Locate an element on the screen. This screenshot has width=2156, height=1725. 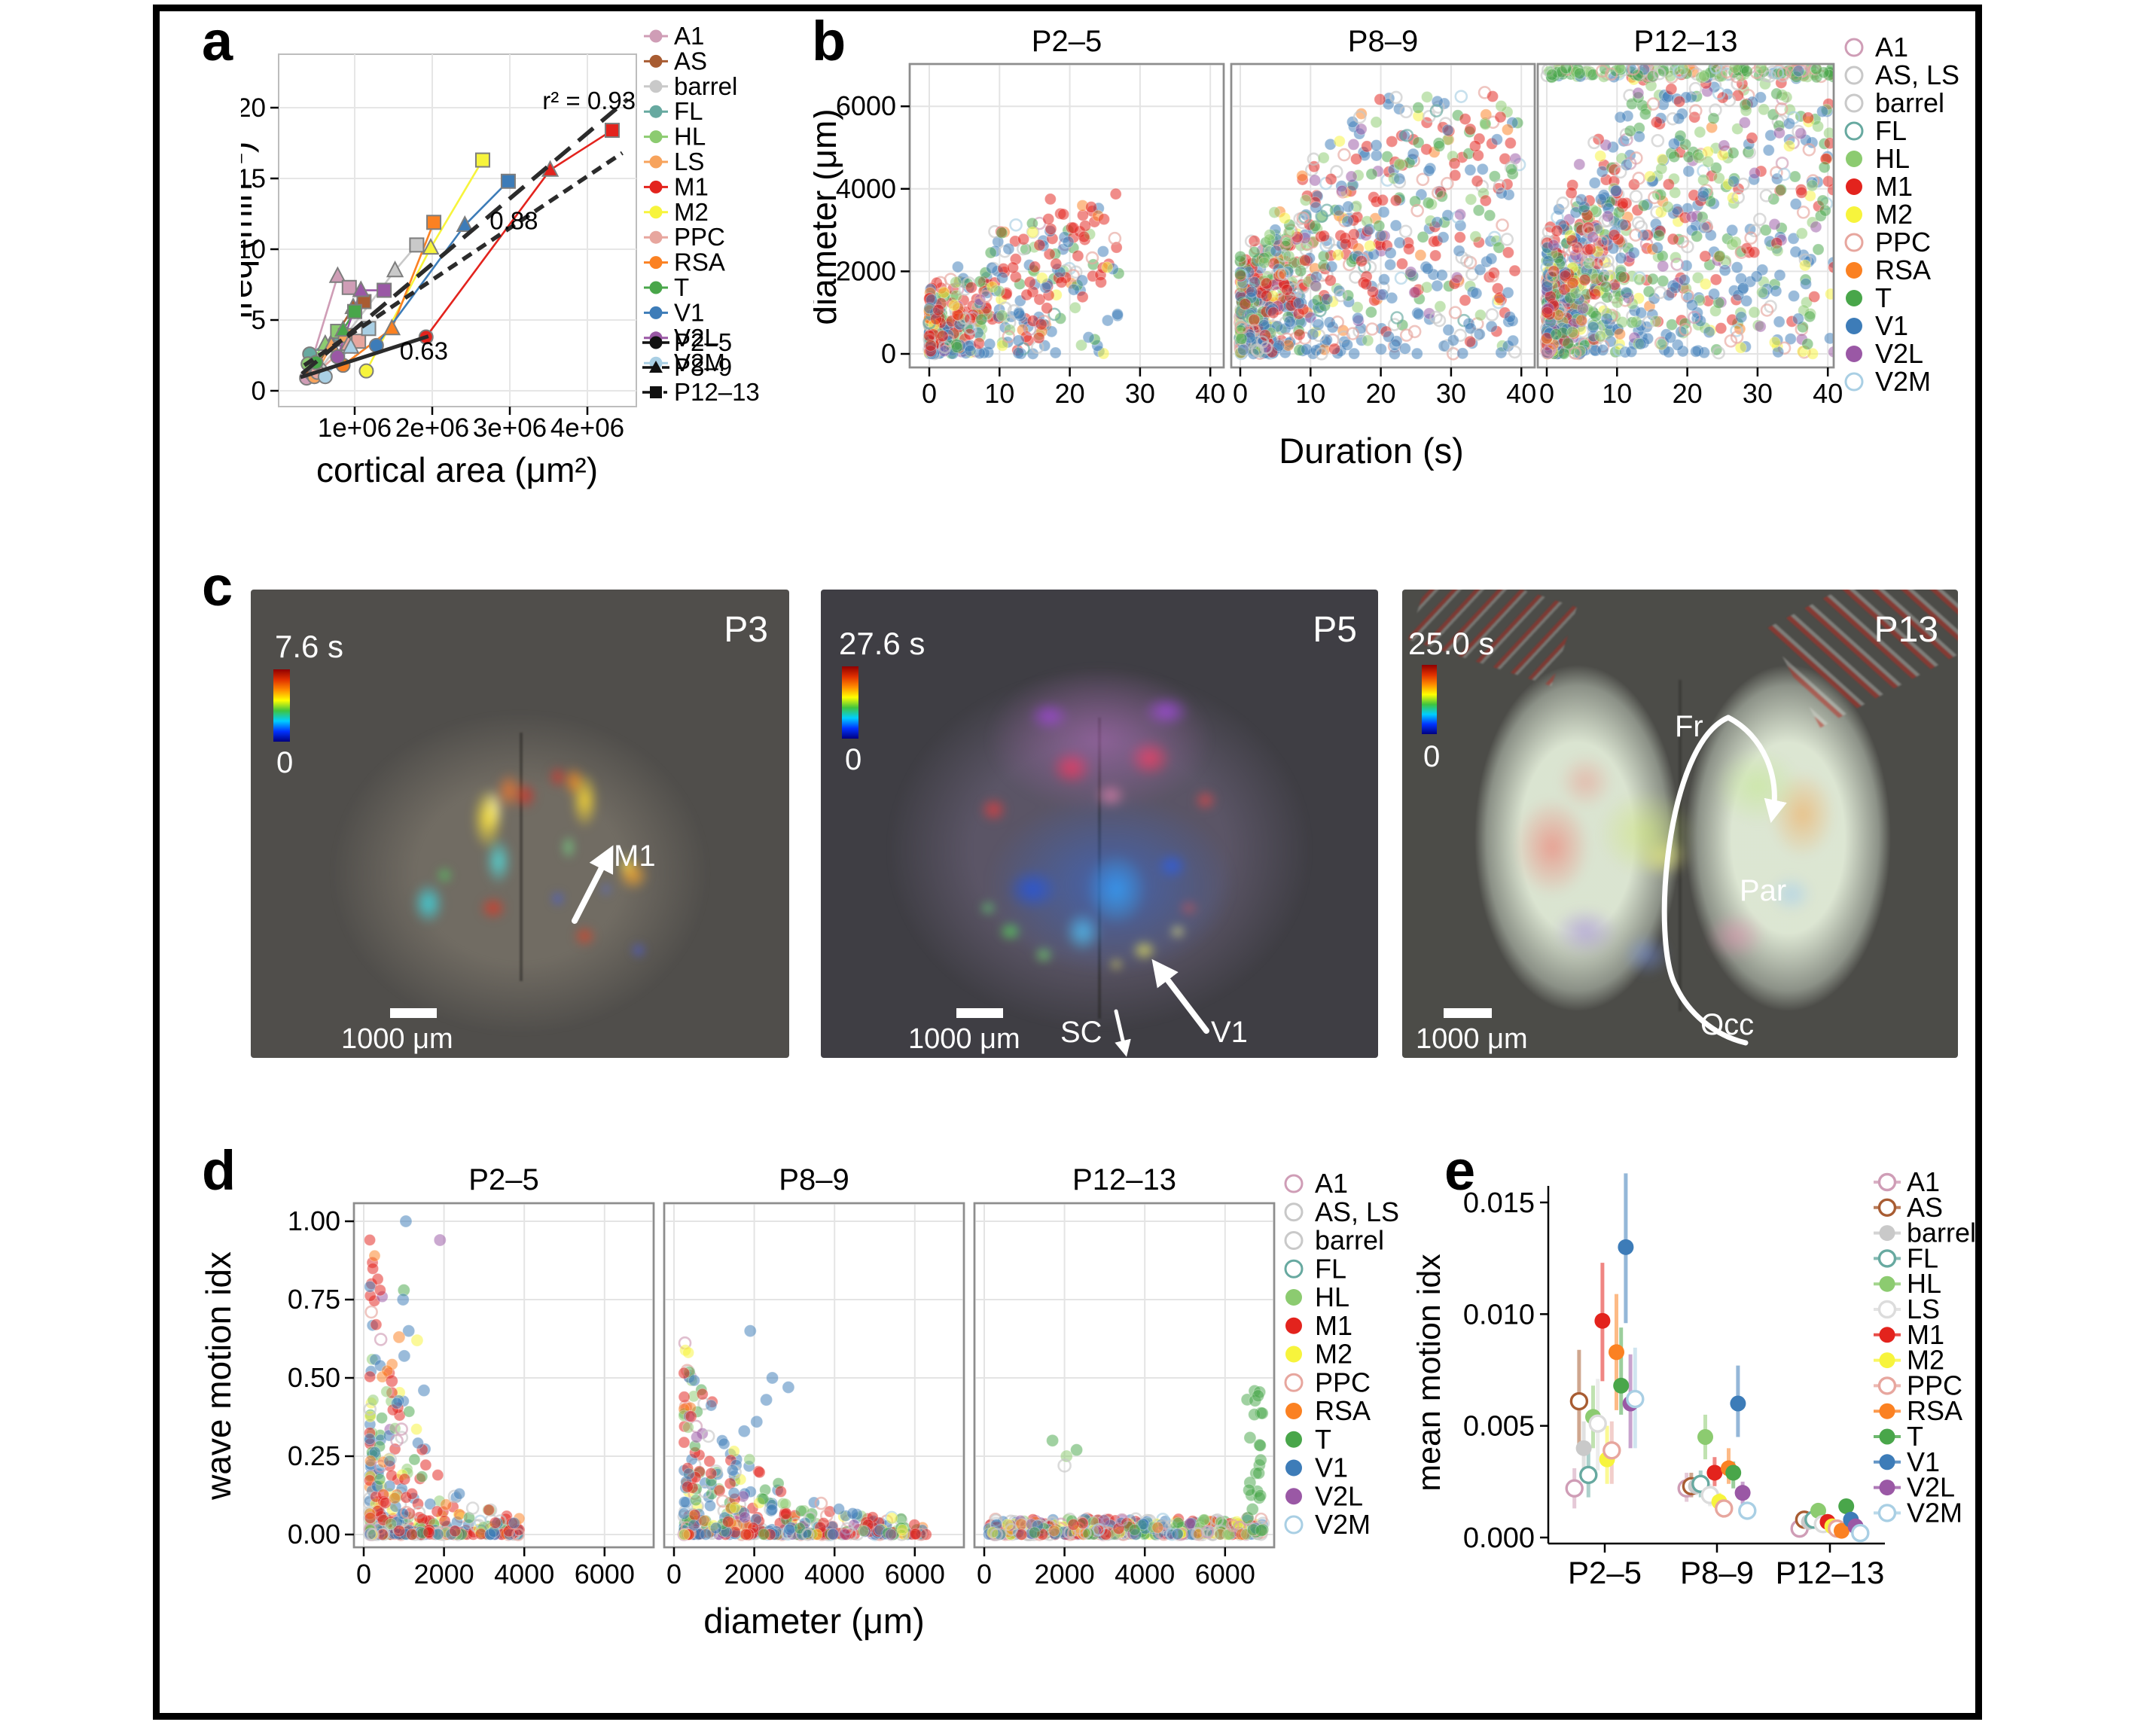
age-tag: P5 is located at coordinates (1335, 630).